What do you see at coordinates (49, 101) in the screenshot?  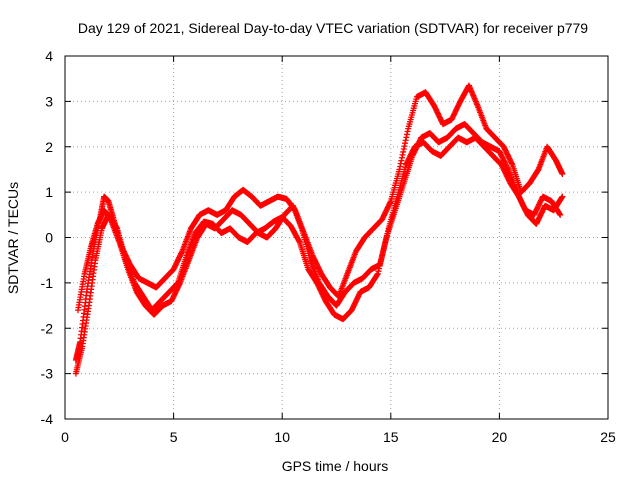 I see `y-tick-label: 3` at bounding box center [49, 101].